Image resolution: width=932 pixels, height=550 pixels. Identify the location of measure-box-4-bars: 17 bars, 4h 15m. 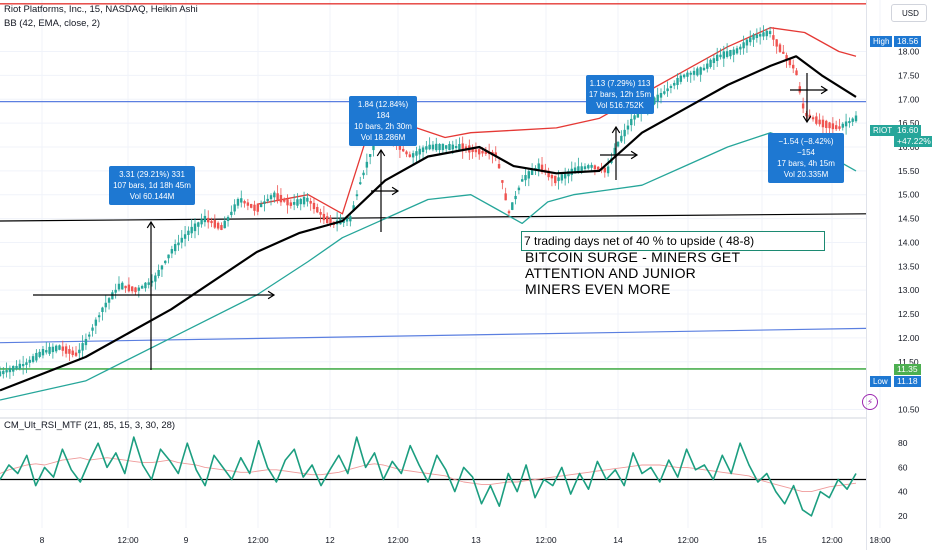
(806, 163).